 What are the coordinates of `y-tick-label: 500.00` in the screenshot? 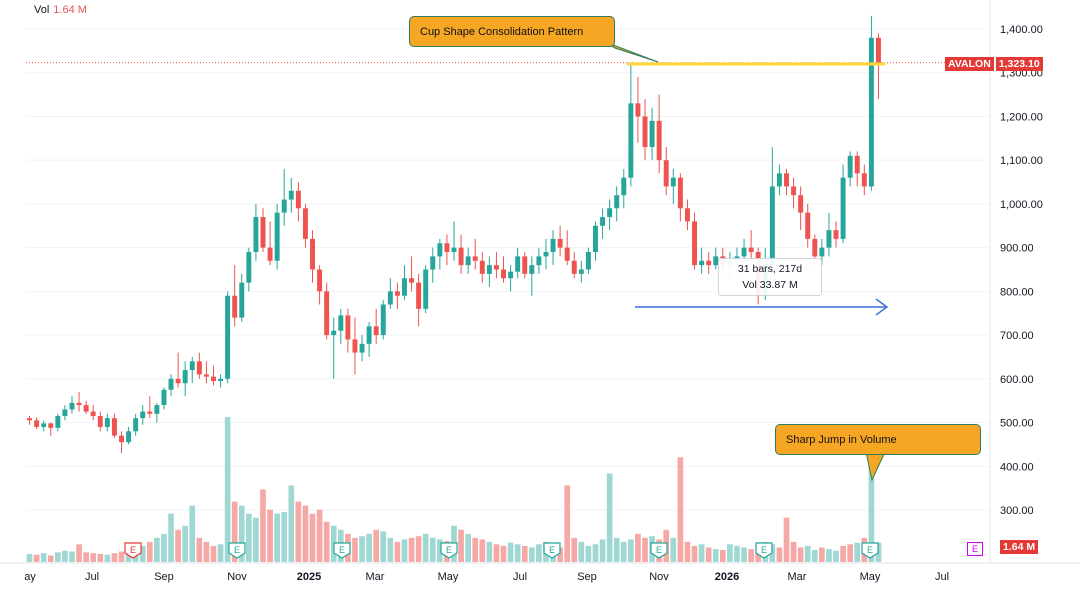 It's located at (1017, 424).